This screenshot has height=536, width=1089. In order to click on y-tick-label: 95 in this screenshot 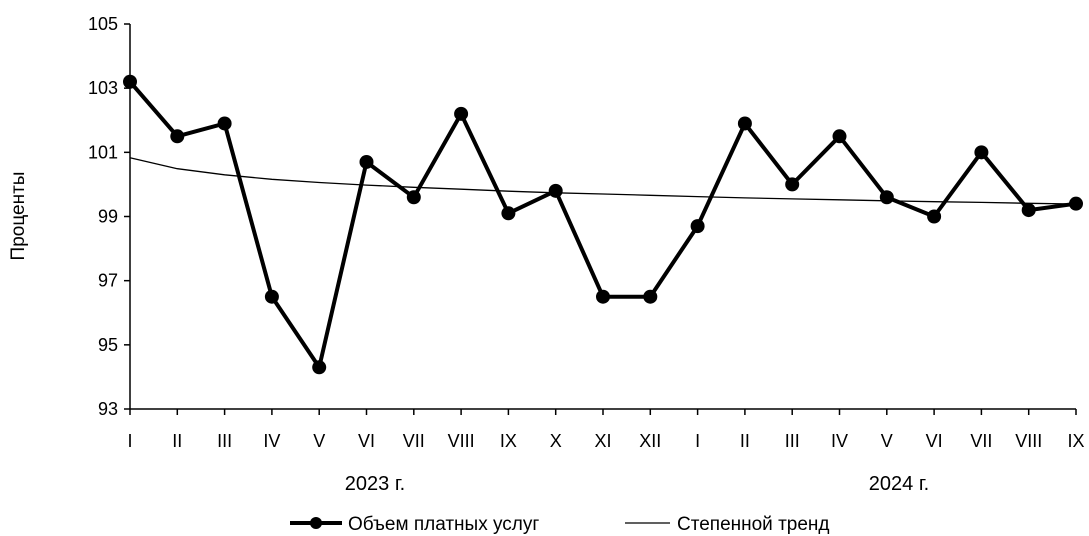, I will do `click(108, 345)`.